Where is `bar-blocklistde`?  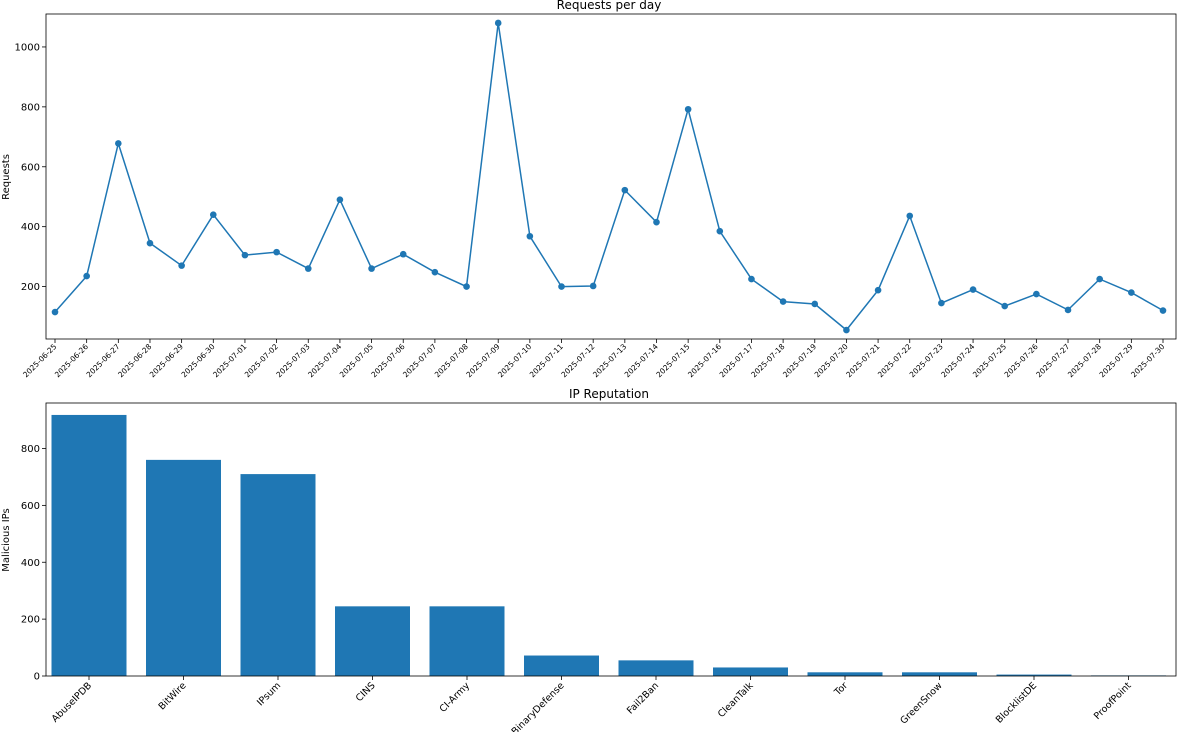 bar-blocklistde is located at coordinates (1034, 675).